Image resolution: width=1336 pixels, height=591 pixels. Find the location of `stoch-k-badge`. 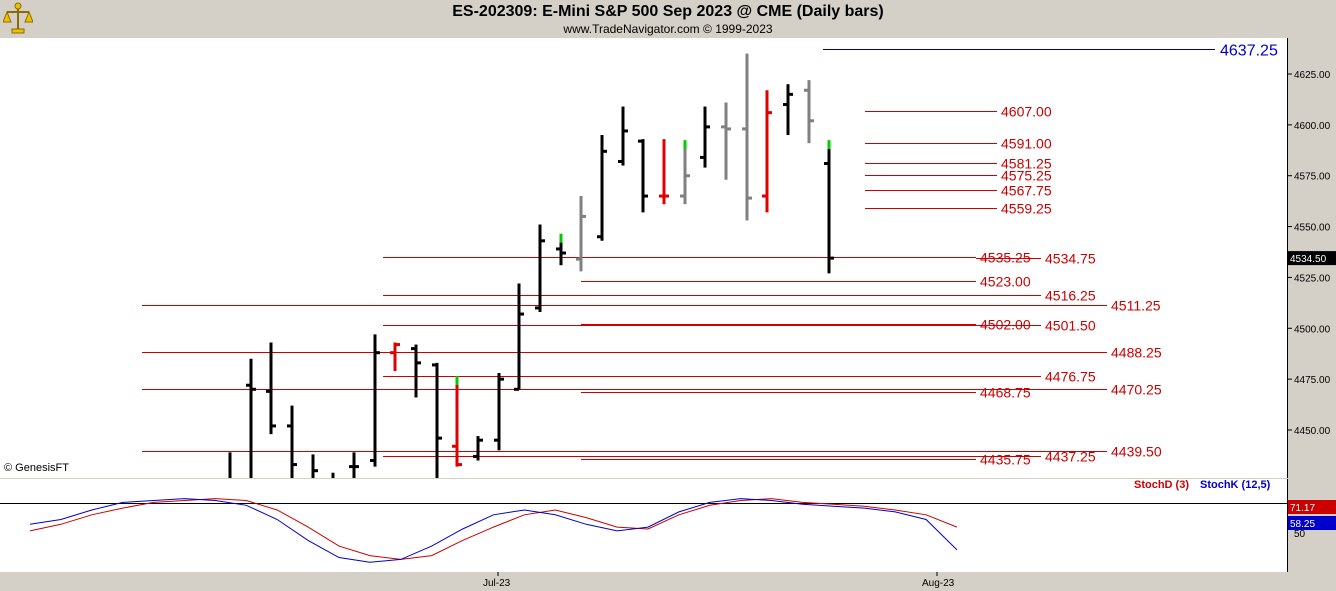

stoch-k-badge is located at coordinates (1312, 523).